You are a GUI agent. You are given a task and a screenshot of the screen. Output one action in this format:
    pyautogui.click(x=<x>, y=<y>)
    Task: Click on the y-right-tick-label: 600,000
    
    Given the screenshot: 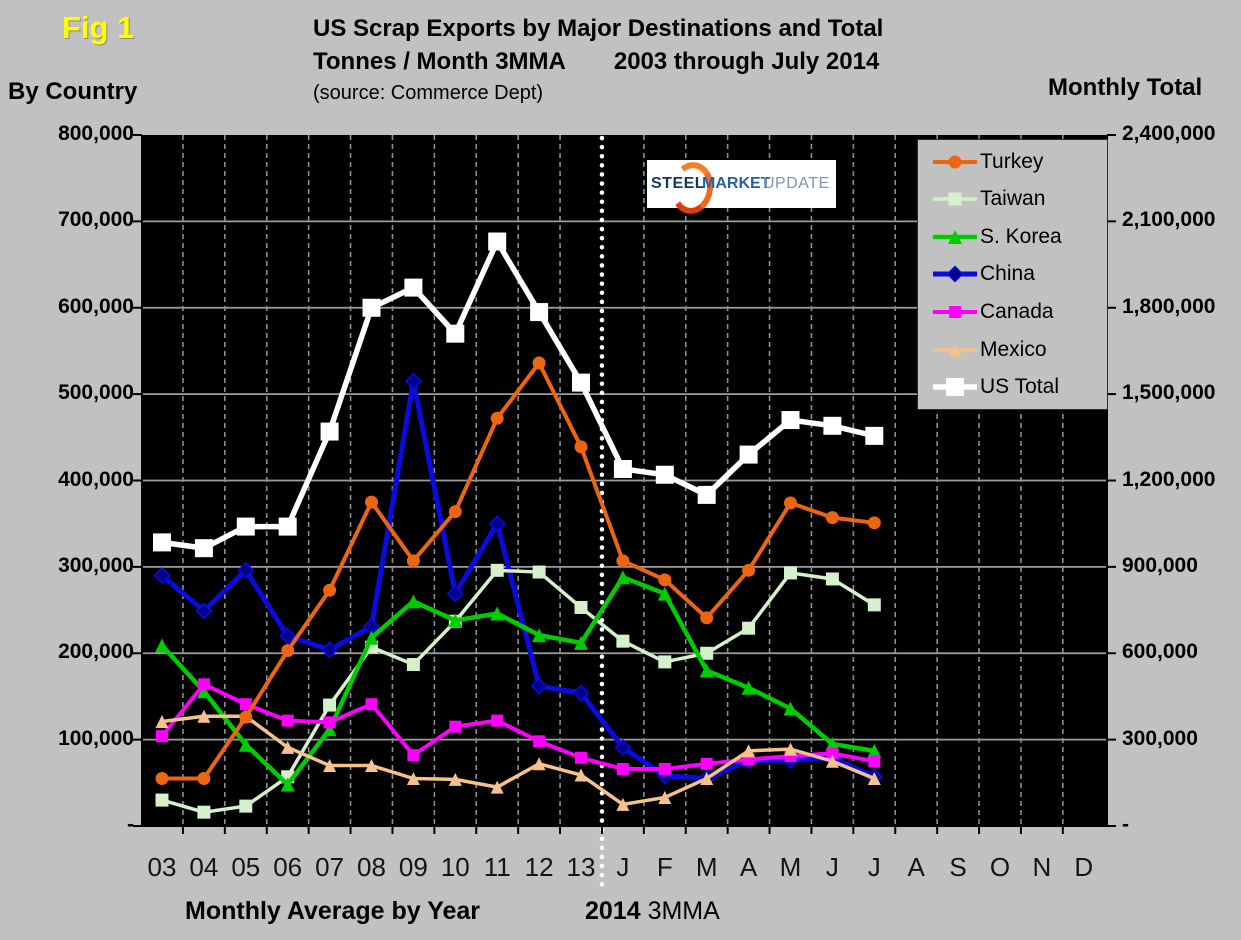 What is the action you would take?
    pyautogui.click(x=1160, y=652)
    